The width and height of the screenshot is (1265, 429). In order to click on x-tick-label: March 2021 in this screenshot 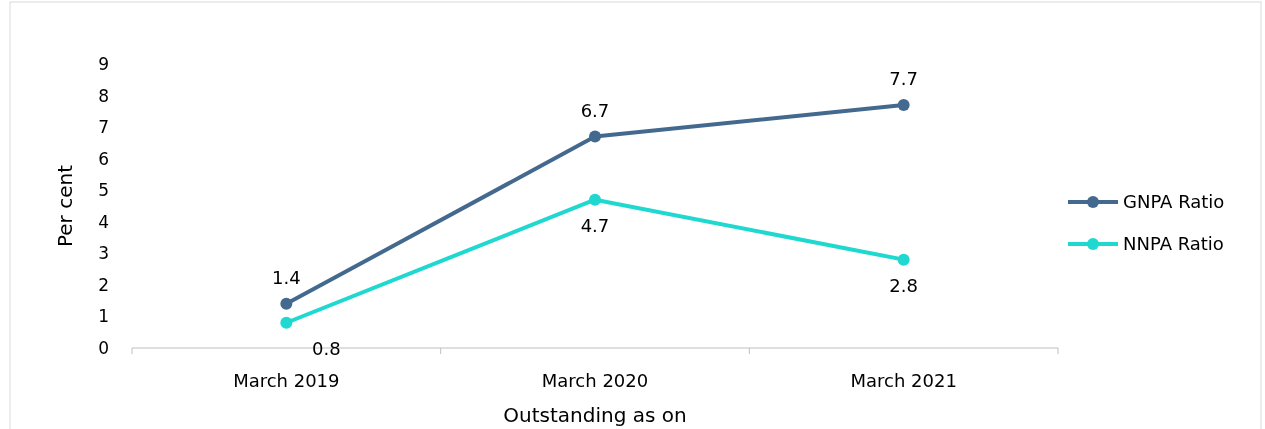, I will do `click(903, 380)`.